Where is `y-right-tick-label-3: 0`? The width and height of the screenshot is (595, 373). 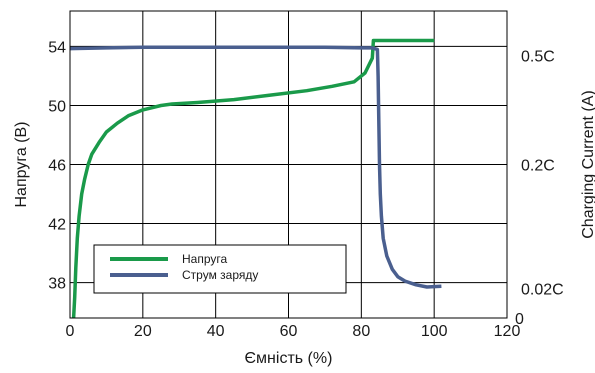 y-right-tick-label-3: 0 is located at coordinates (519, 319).